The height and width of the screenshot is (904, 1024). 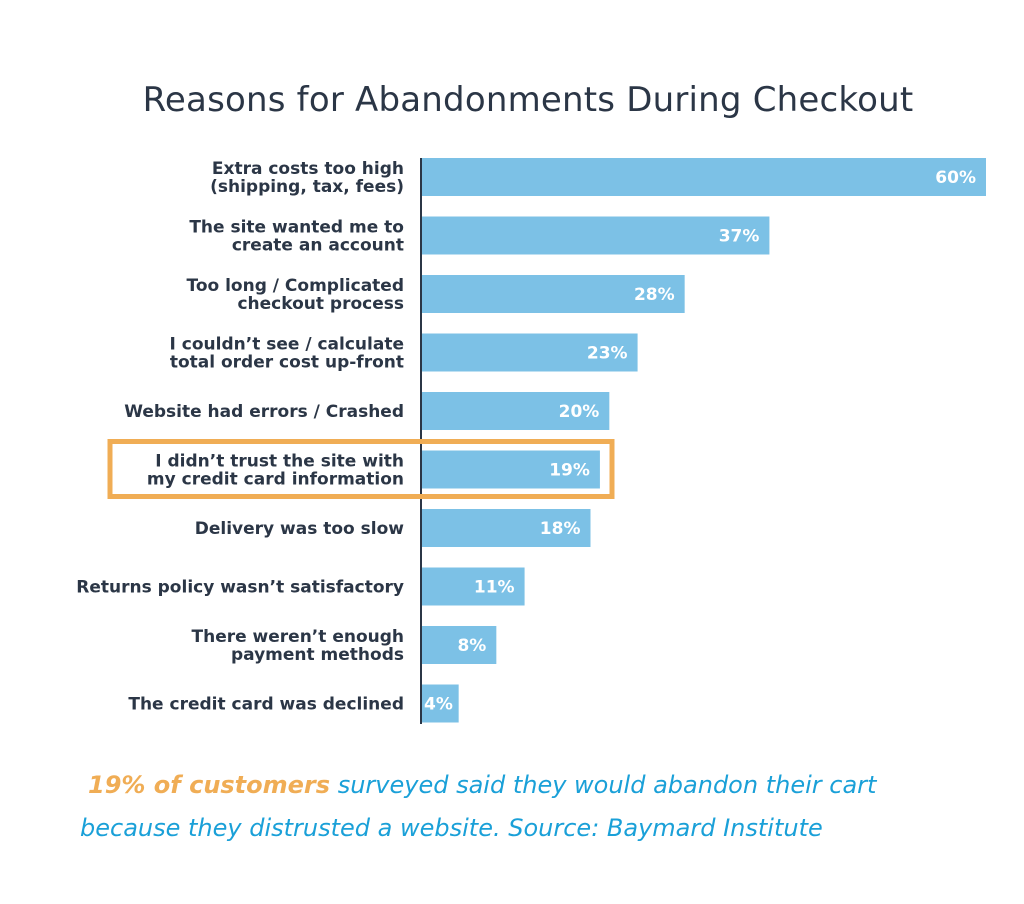 I want to click on value-label: 37%, so click(x=739, y=237).